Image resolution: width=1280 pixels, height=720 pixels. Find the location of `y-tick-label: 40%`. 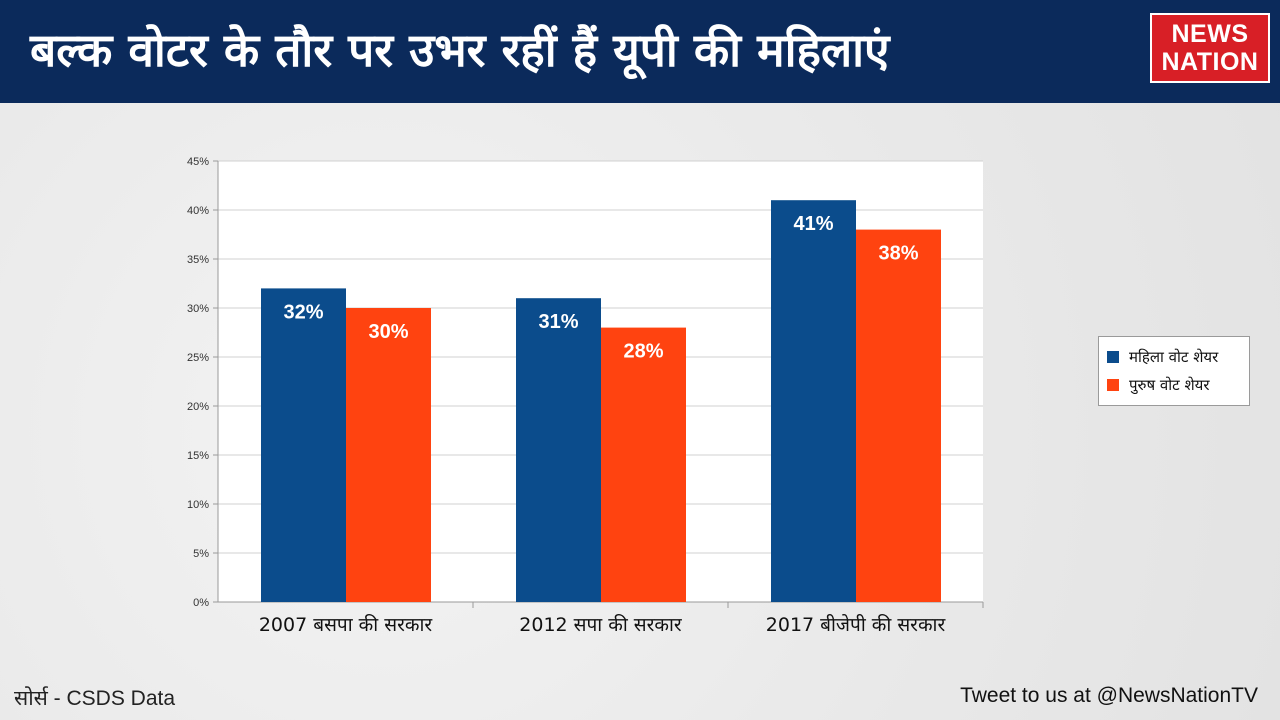

y-tick-label: 40% is located at coordinates (198, 211).